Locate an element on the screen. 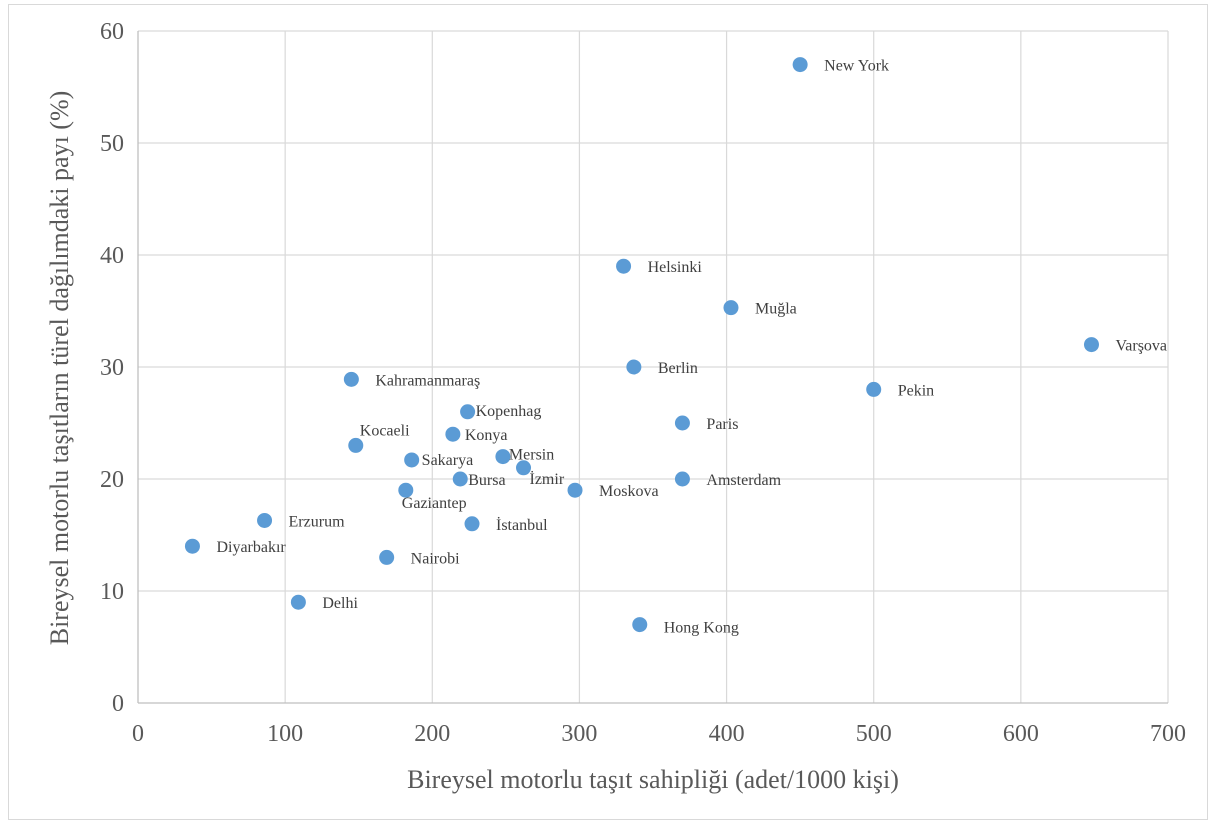 This screenshot has width=1218, height=829. point-label: Mersin is located at coordinates (531, 455).